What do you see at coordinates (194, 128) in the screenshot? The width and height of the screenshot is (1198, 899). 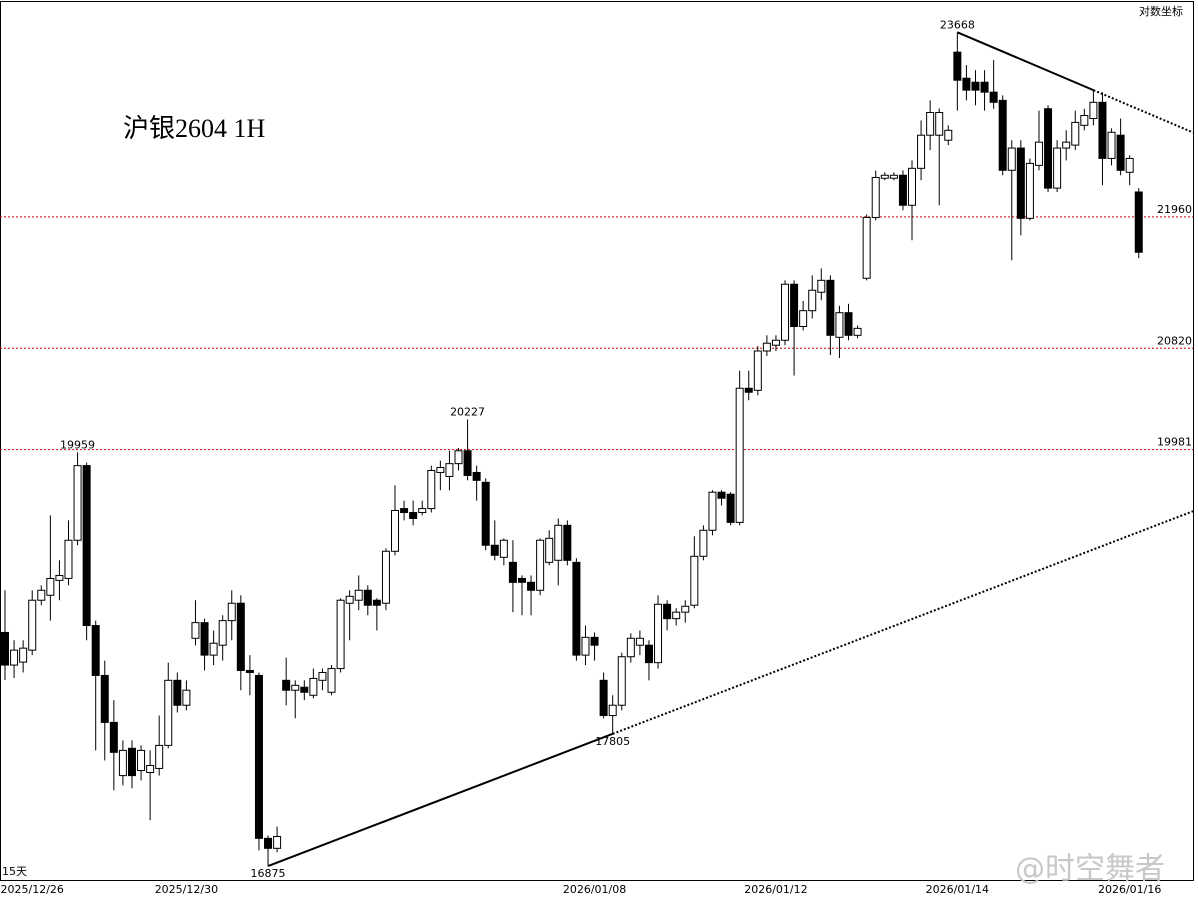 I see `chart-title: 沪银2604 1H` at bounding box center [194, 128].